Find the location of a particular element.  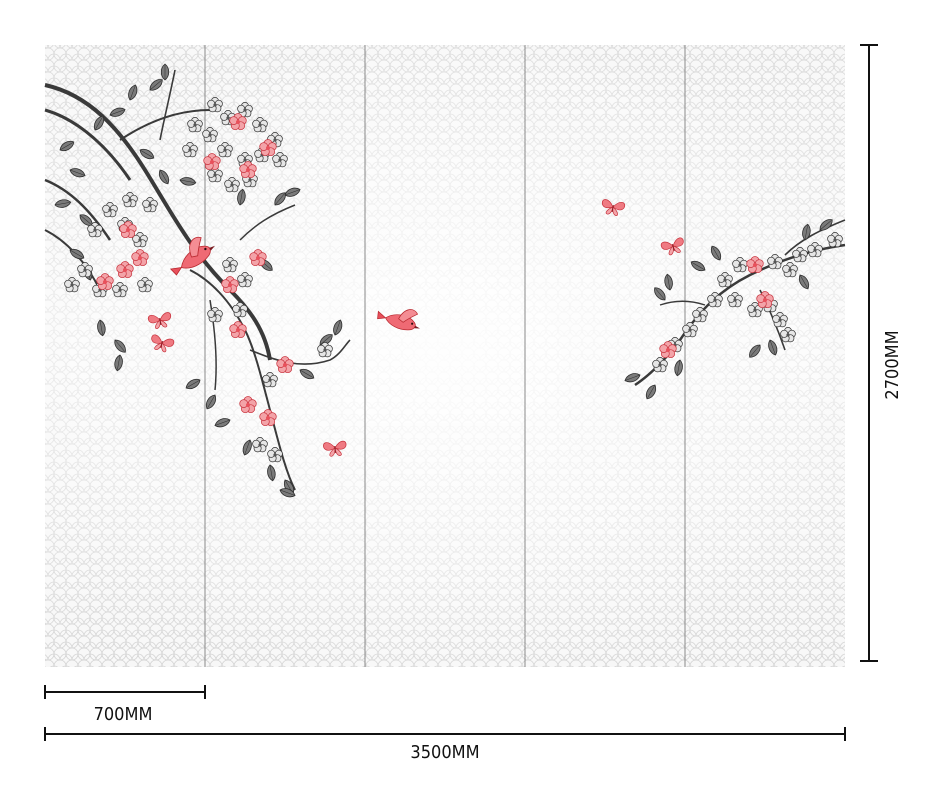

panel-width-label: 700MM is located at coordinates (123, 714).